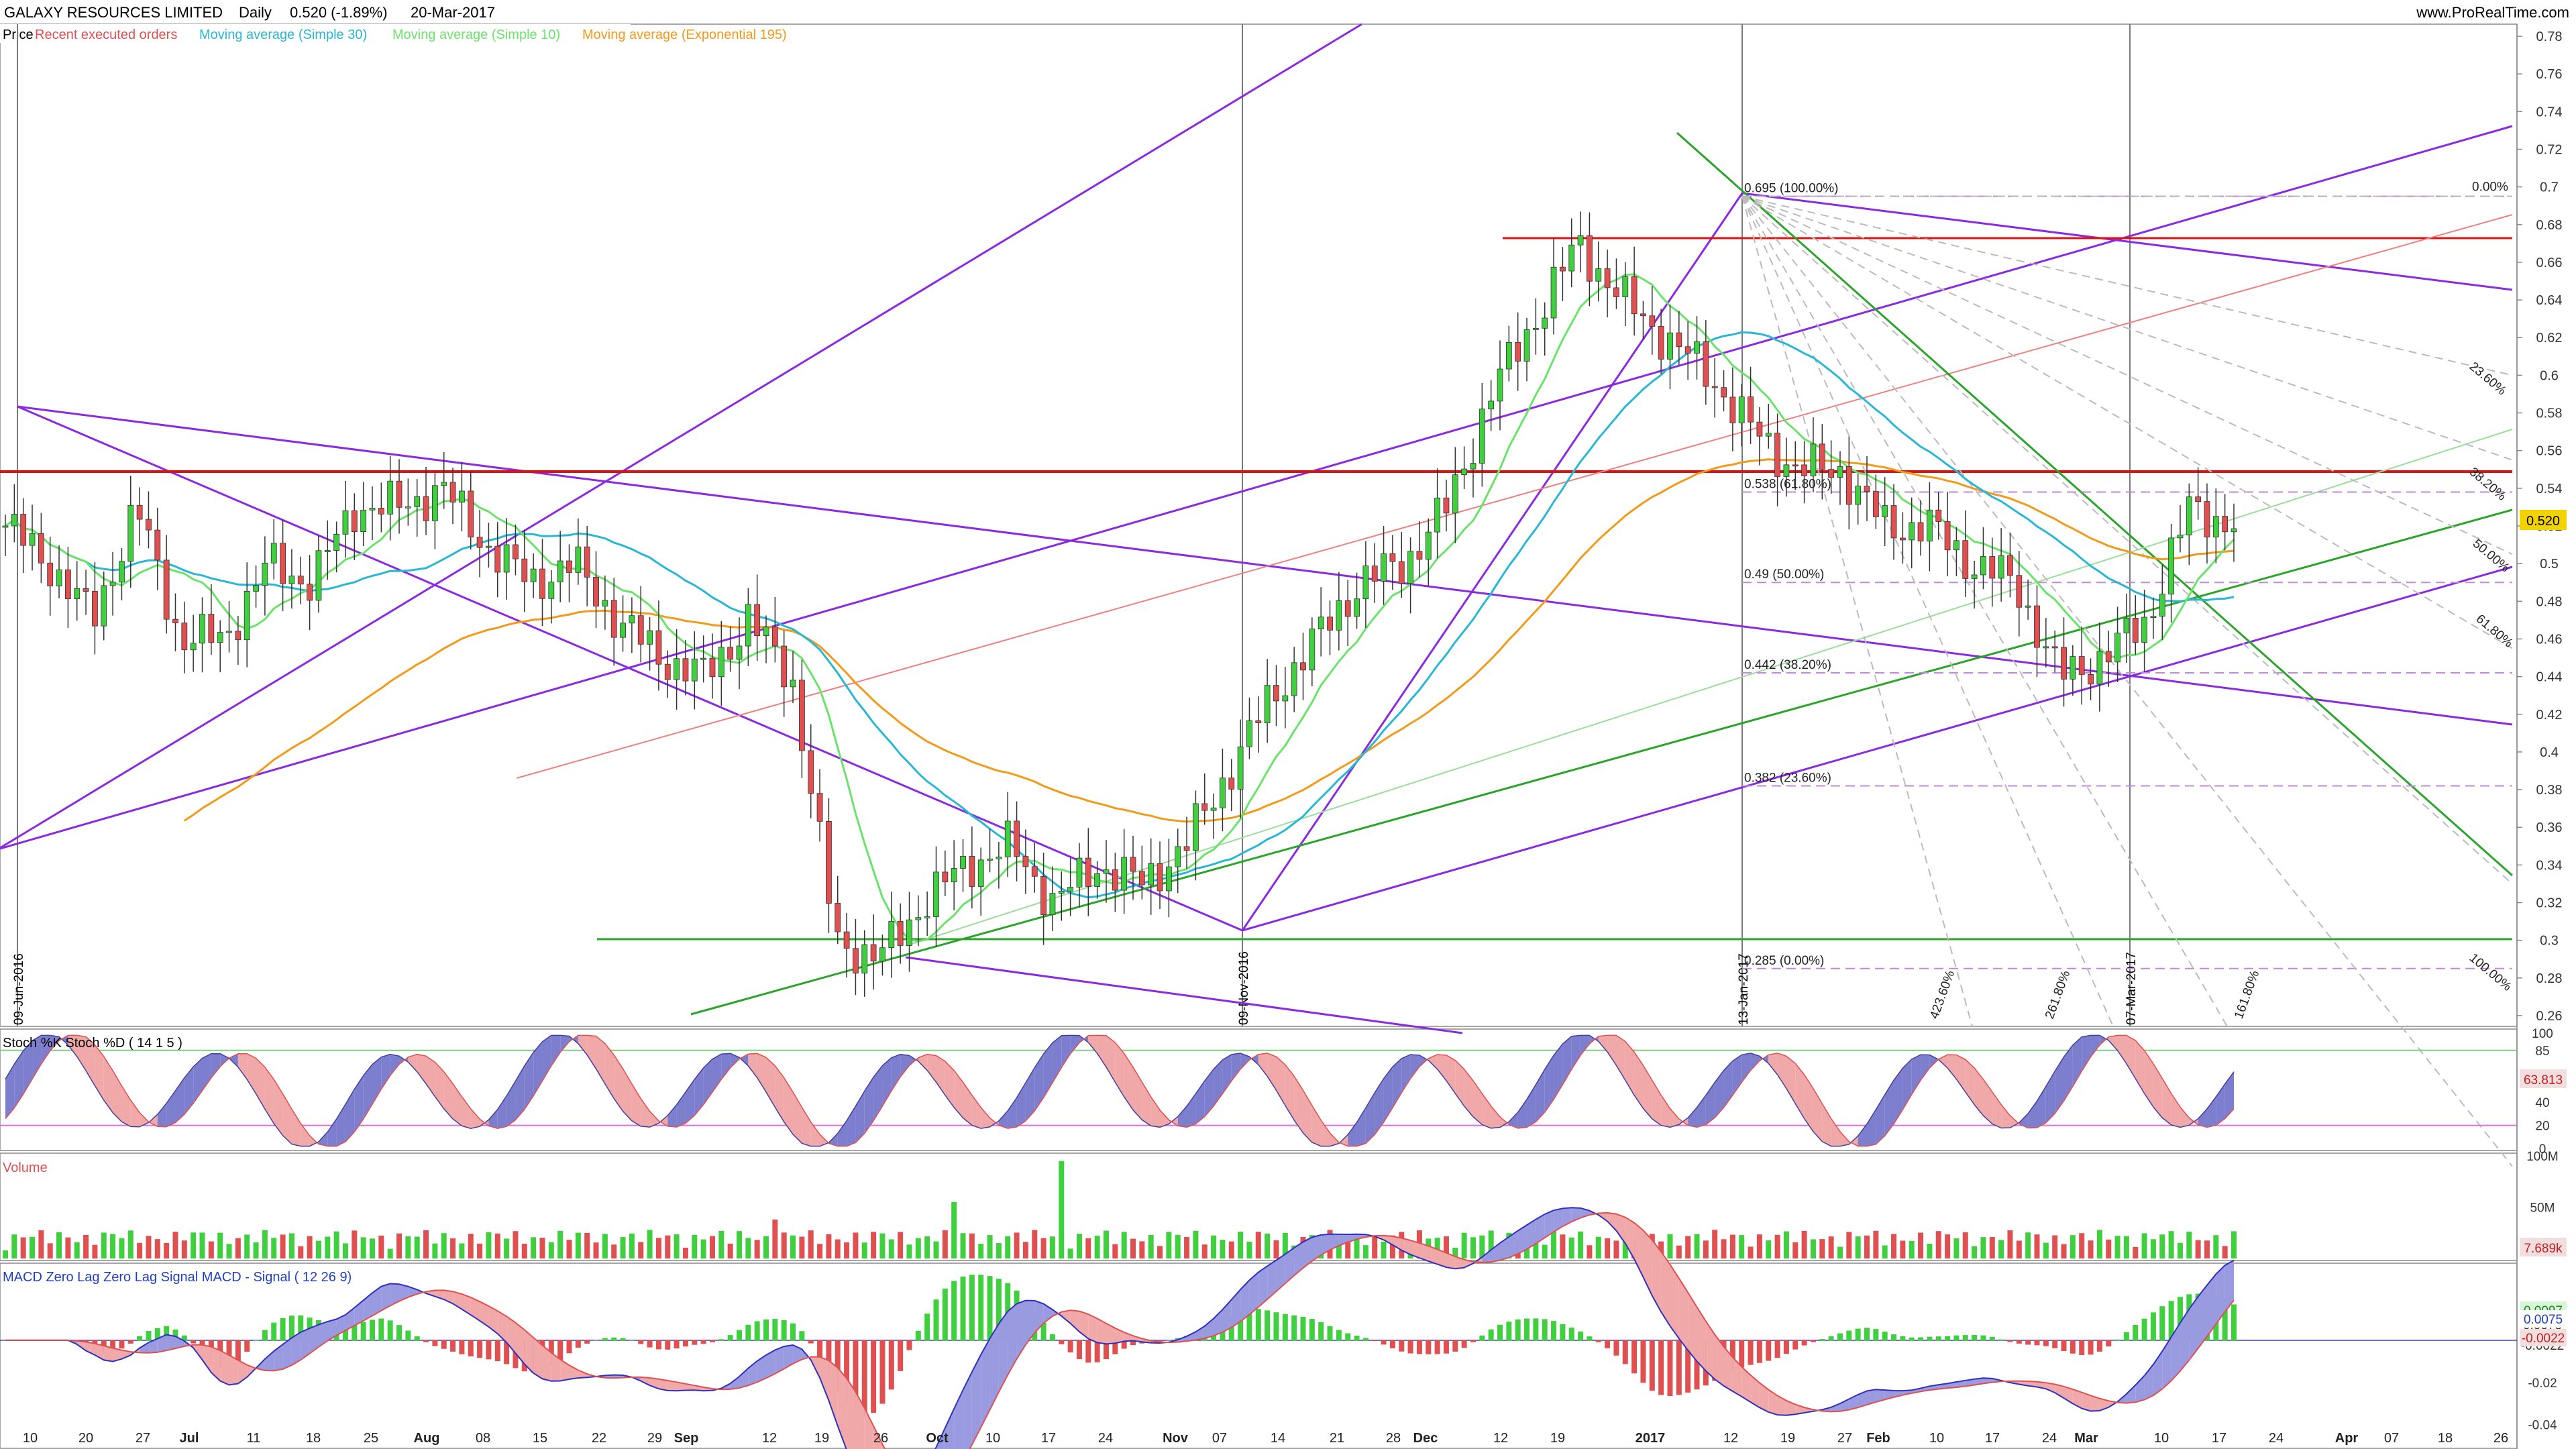 The width and height of the screenshot is (2576, 1449). What do you see at coordinates (2543, 521) in the screenshot?
I see `last-price-value: 0.520` at bounding box center [2543, 521].